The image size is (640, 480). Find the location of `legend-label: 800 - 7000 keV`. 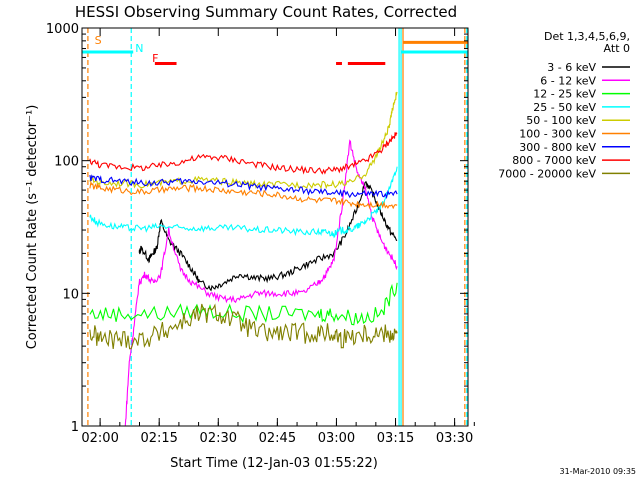

legend-label: 800 - 7000 keV is located at coordinates (554, 160).